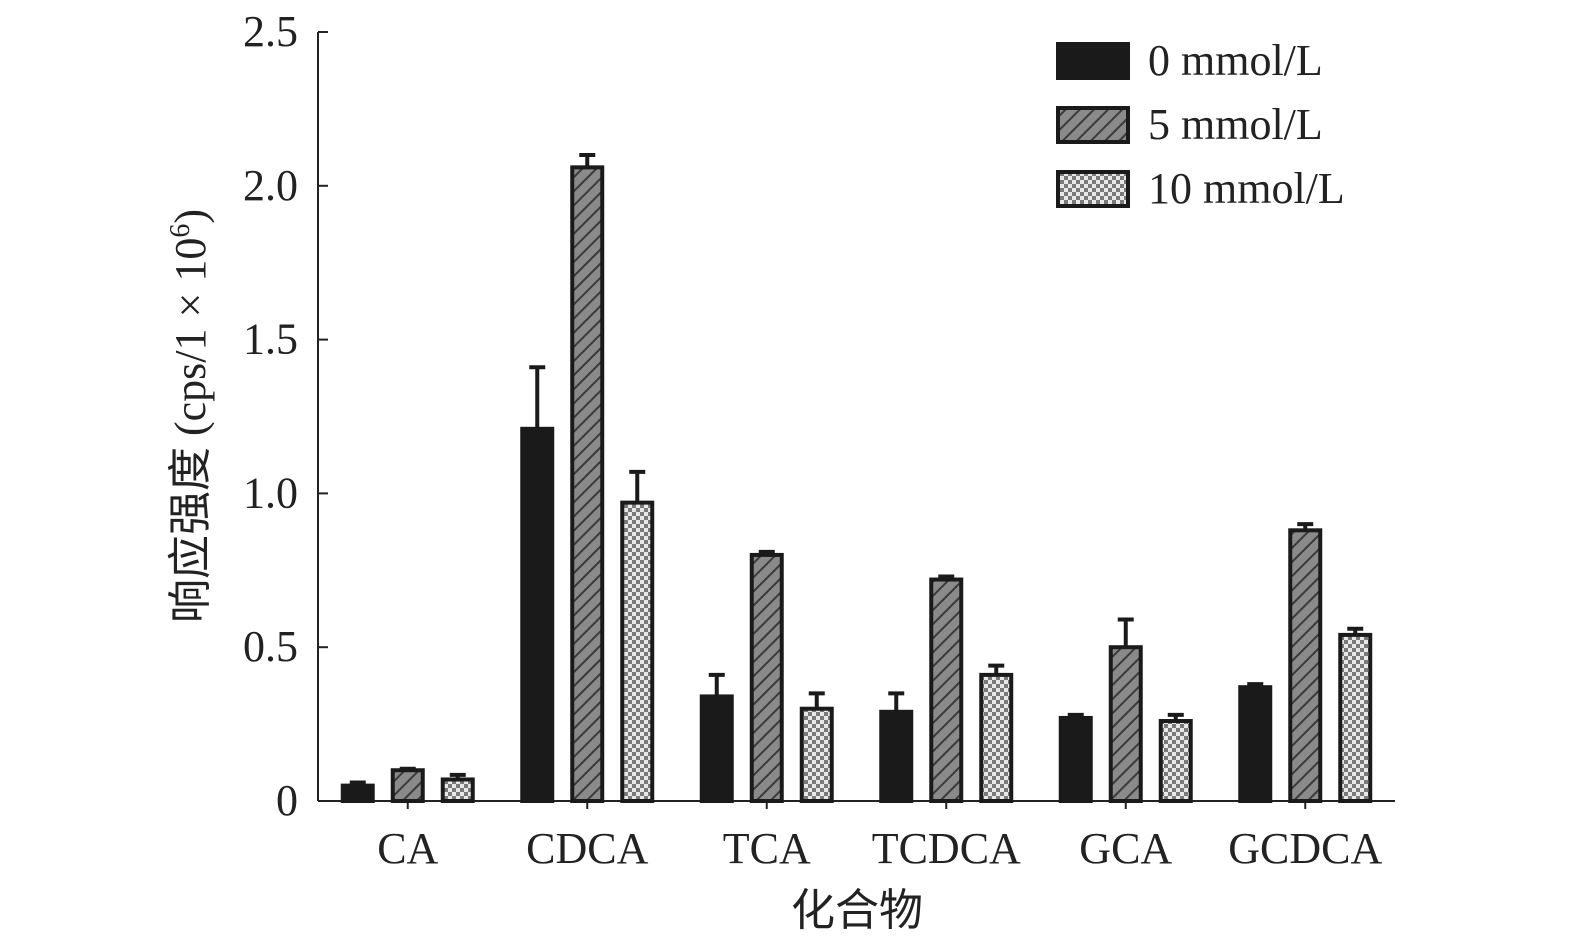 This screenshot has width=1575, height=938. I want to click on legend: 0 mmol/L 5 mmol/L 10 mmol/L, so click(1200, 124).